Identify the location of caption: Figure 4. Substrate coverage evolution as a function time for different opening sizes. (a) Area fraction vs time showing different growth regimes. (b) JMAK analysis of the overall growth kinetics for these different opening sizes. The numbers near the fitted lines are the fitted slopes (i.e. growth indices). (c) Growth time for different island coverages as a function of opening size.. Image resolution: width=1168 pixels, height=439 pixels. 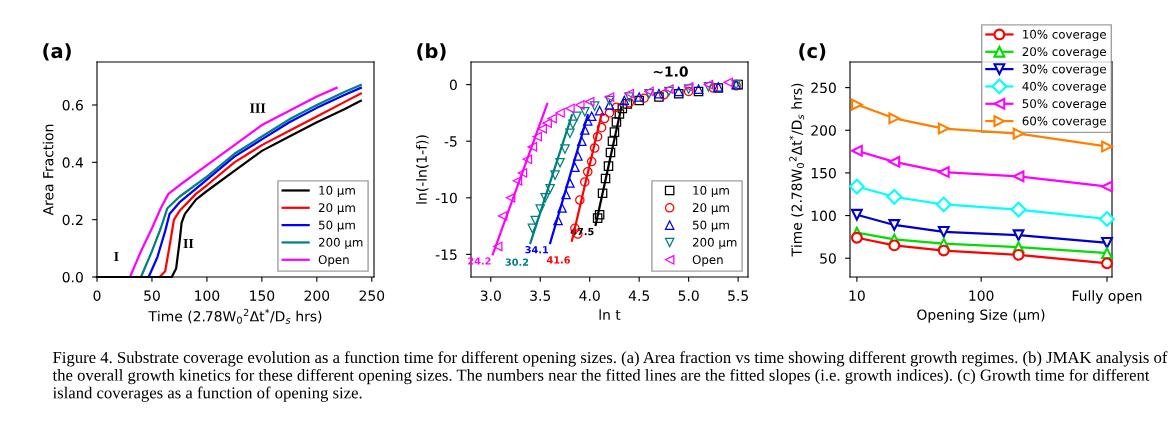
(610, 376).